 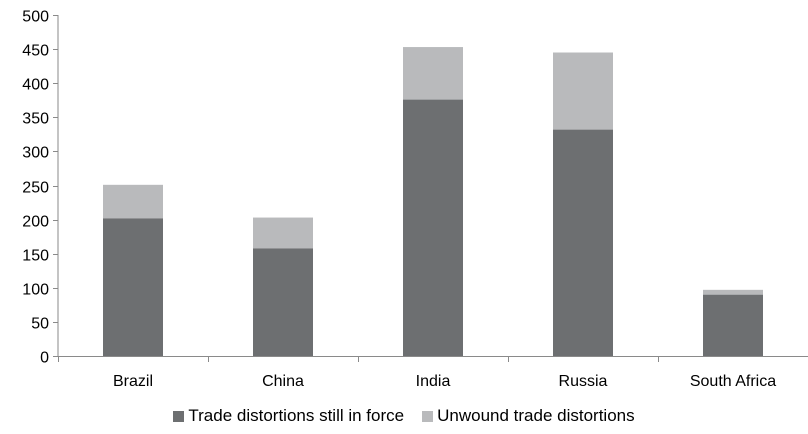 What do you see at coordinates (296, 415) in the screenshot?
I see `legend-label-in-force: Trade distortions still in force` at bounding box center [296, 415].